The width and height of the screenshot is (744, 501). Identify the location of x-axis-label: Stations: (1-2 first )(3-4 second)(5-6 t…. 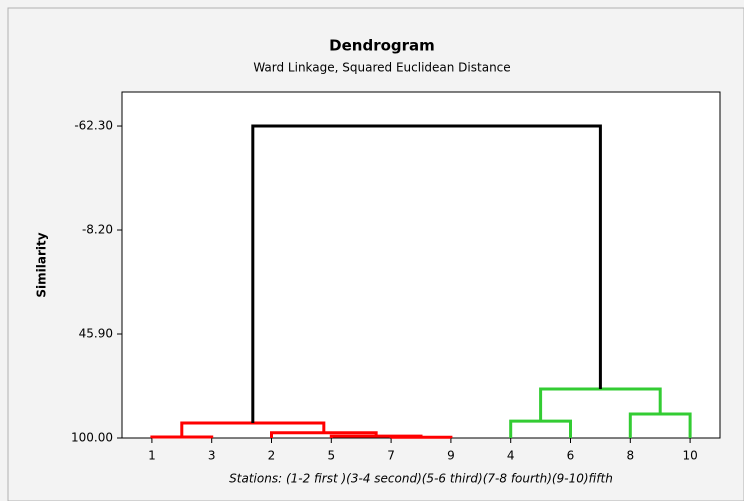
(421, 479).